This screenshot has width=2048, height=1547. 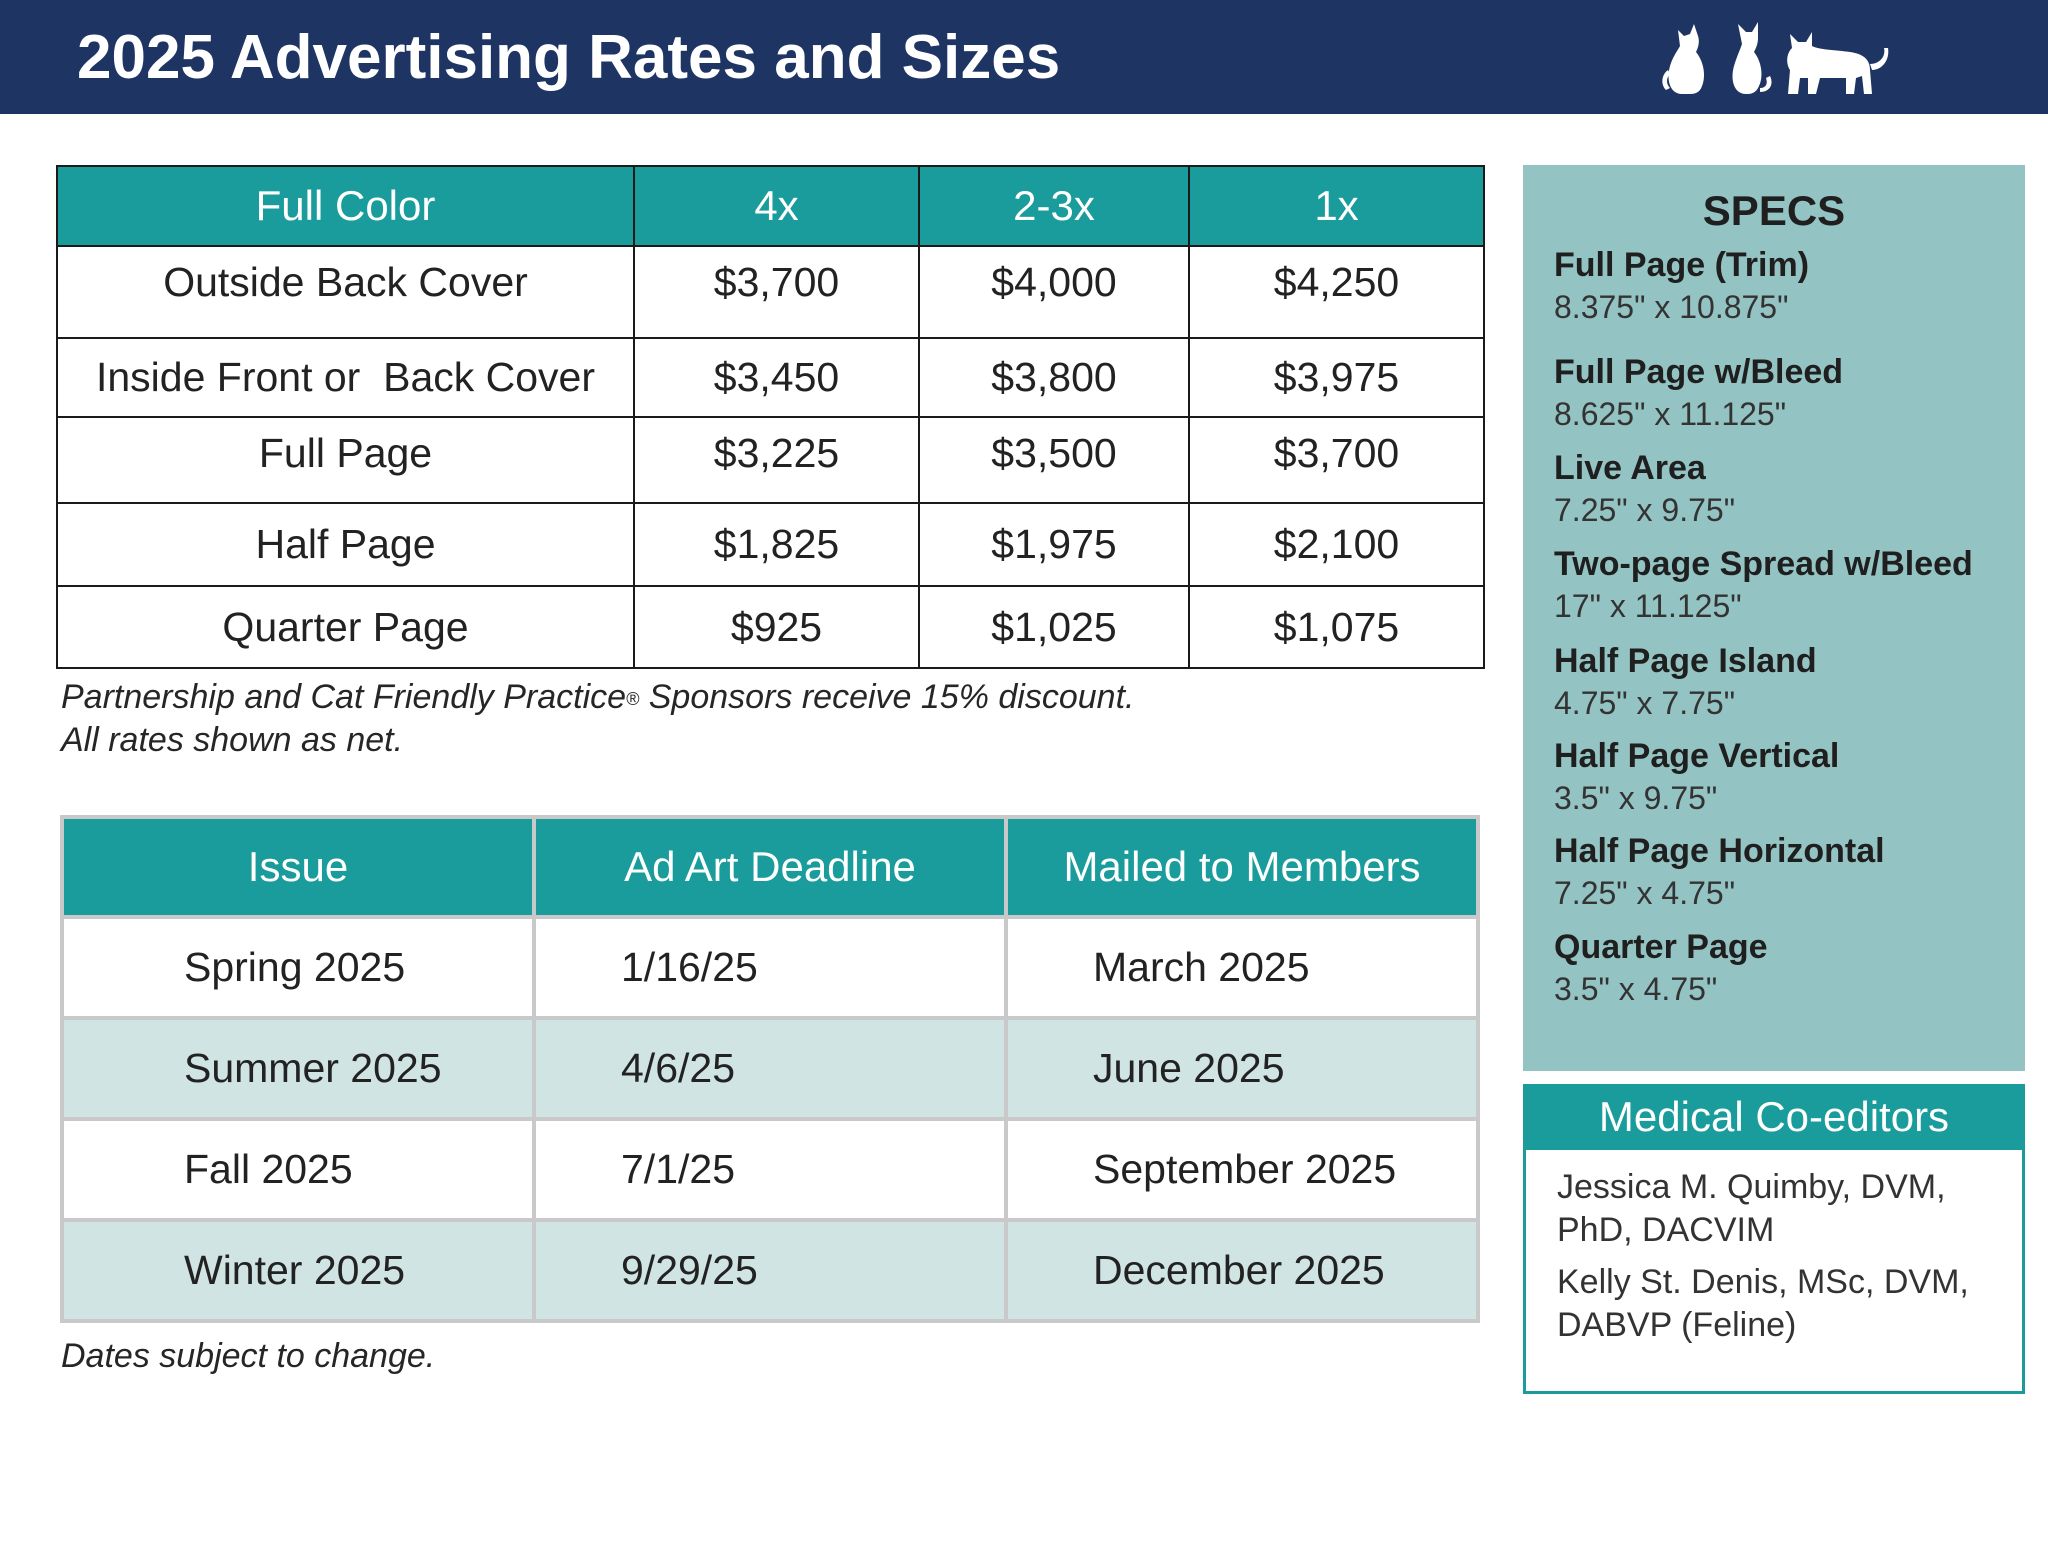 I want to click on rates-col-header: 4x, so click(x=776, y=206).